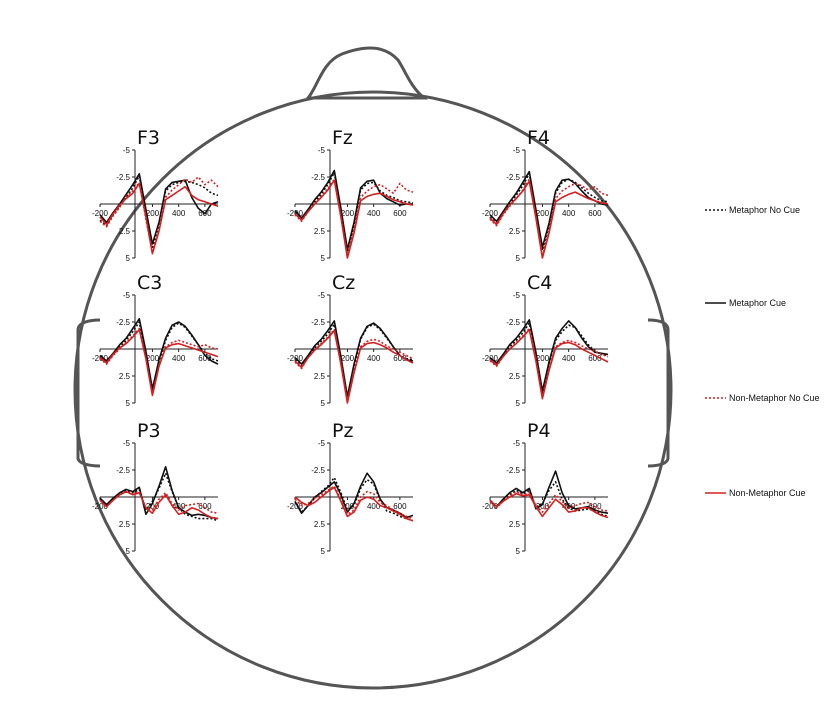 This screenshot has width=833, height=708. I want to click on electrode-plot-p4: P4-5-2.52.55-200 200 400 600, so click(545, 488).